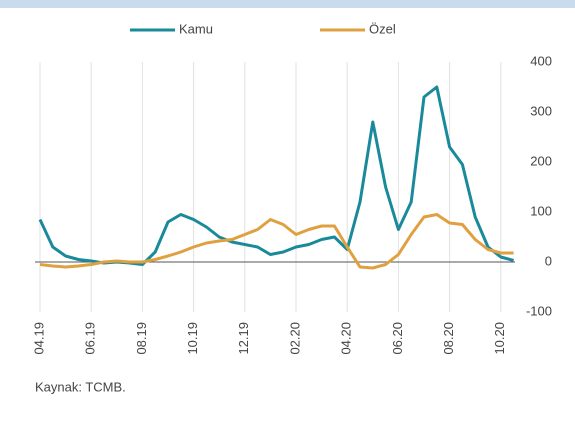  I want to click on legend-label: Özel, so click(382, 28).